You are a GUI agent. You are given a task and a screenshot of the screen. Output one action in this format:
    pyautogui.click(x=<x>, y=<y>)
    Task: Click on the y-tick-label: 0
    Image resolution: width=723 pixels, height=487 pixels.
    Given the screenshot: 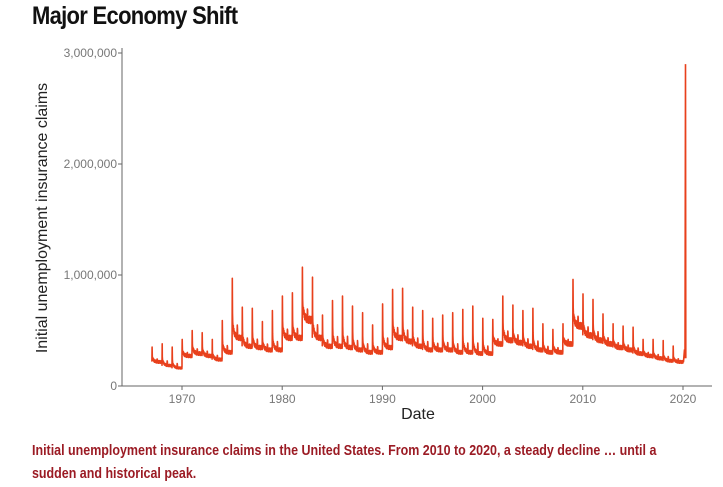 What is the action you would take?
    pyautogui.click(x=113, y=386)
    